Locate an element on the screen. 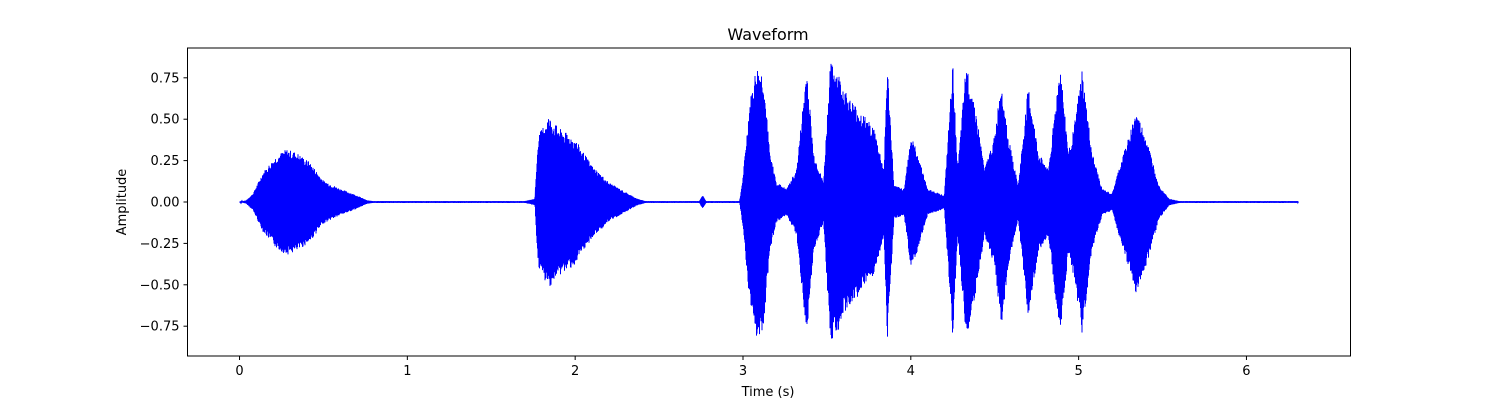  x-tick-label: 3 is located at coordinates (743, 371).